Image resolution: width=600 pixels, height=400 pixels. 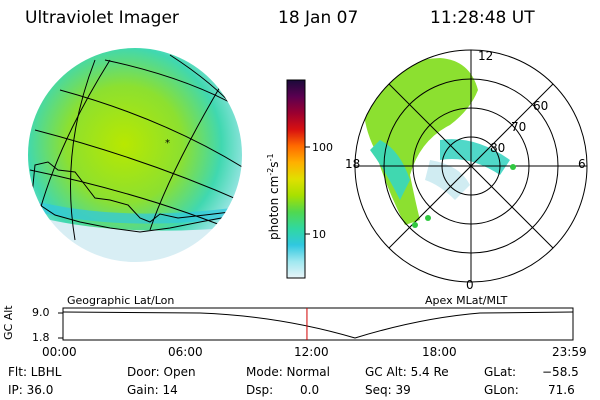 What do you see at coordinates (482, 18) in the screenshot?
I see `observation-time: 11:28:48 UT` at bounding box center [482, 18].